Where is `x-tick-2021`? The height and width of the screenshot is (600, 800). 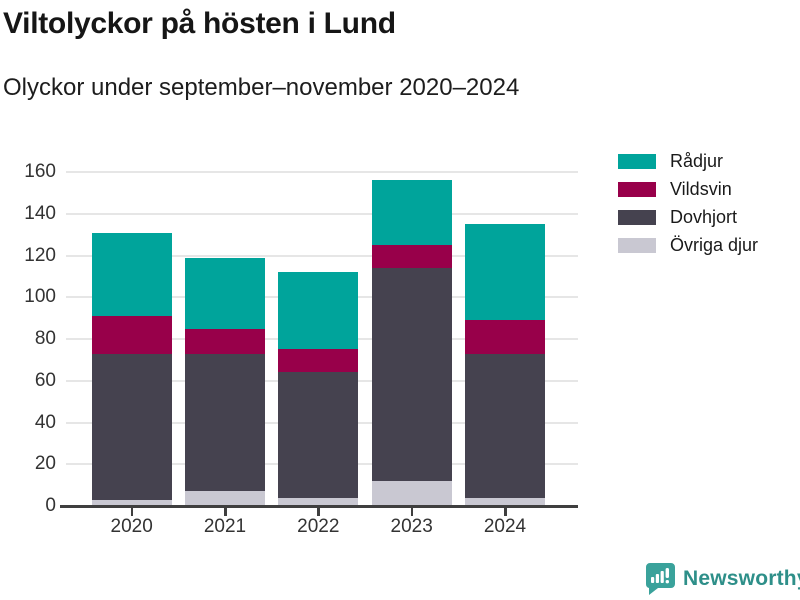
x-tick-2021 is located at coordinates (225, 512).